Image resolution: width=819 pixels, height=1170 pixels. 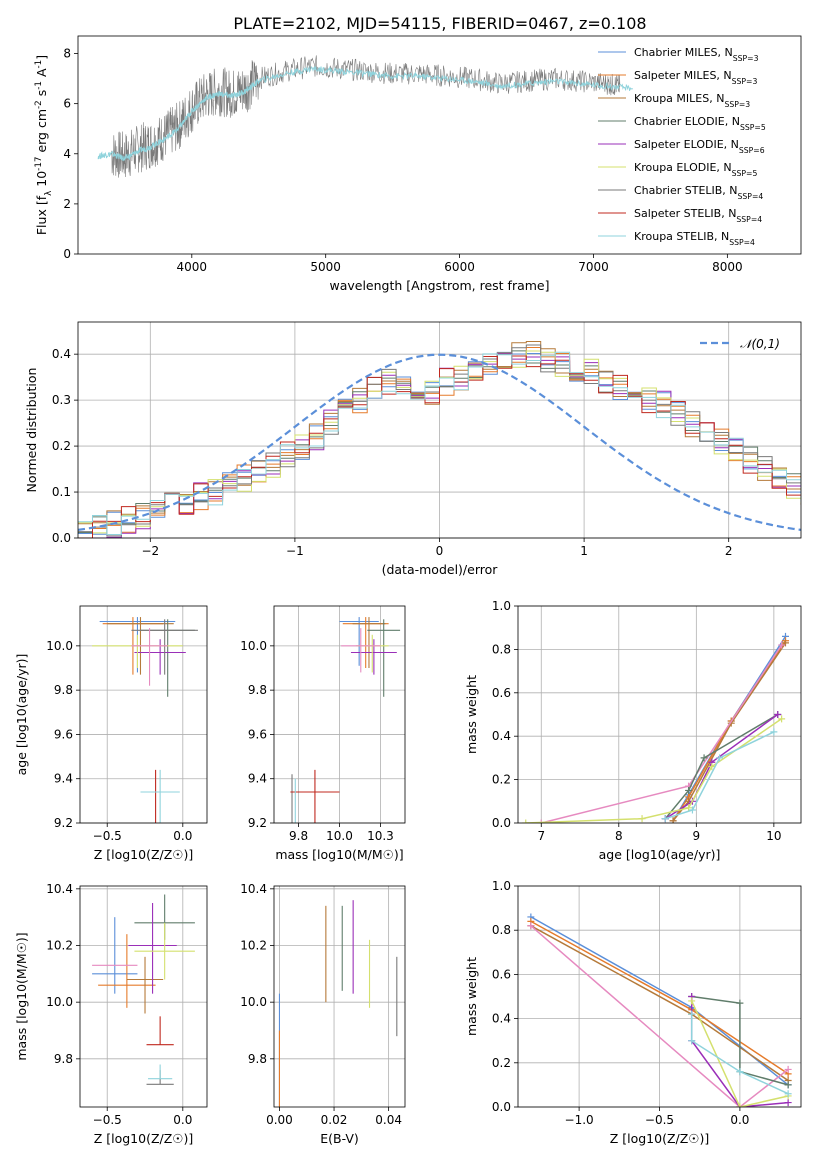 What do you see at coordinates (61, 400) in the screenshot?
I see `y-tick-label: 0.3` at bounding box center [61, 400].